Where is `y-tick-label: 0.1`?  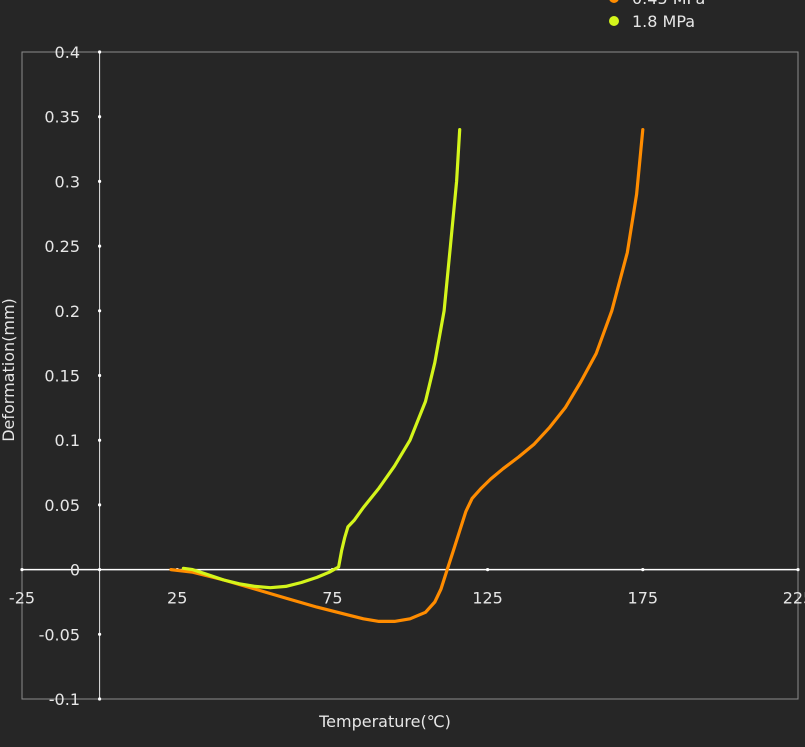
y-tick-label: 0.1 is located at coordinates (67, 440).